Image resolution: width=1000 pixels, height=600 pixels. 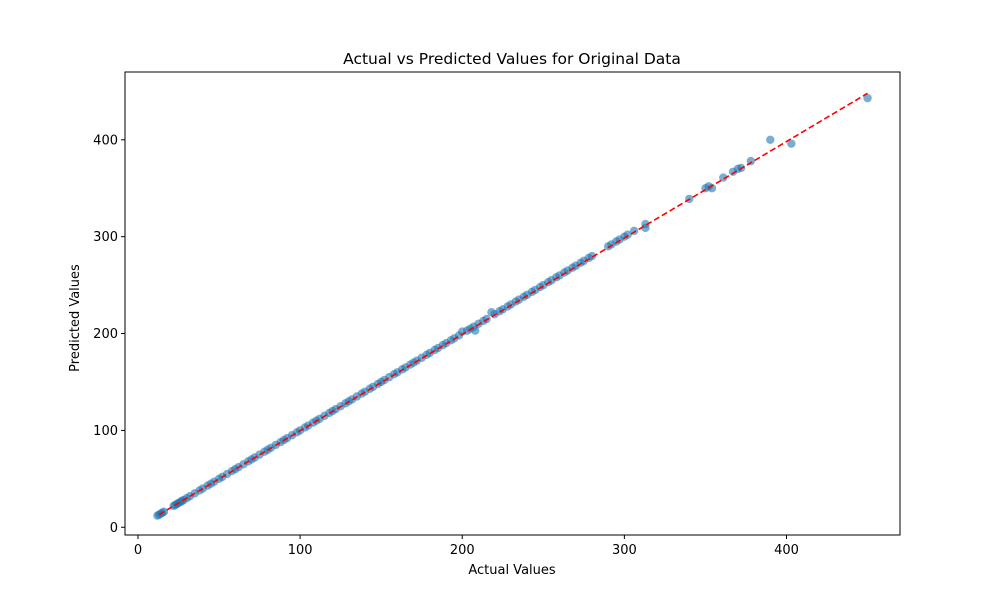 I want to click on x-tick-label-400: 400, so click(x=786, y=550).